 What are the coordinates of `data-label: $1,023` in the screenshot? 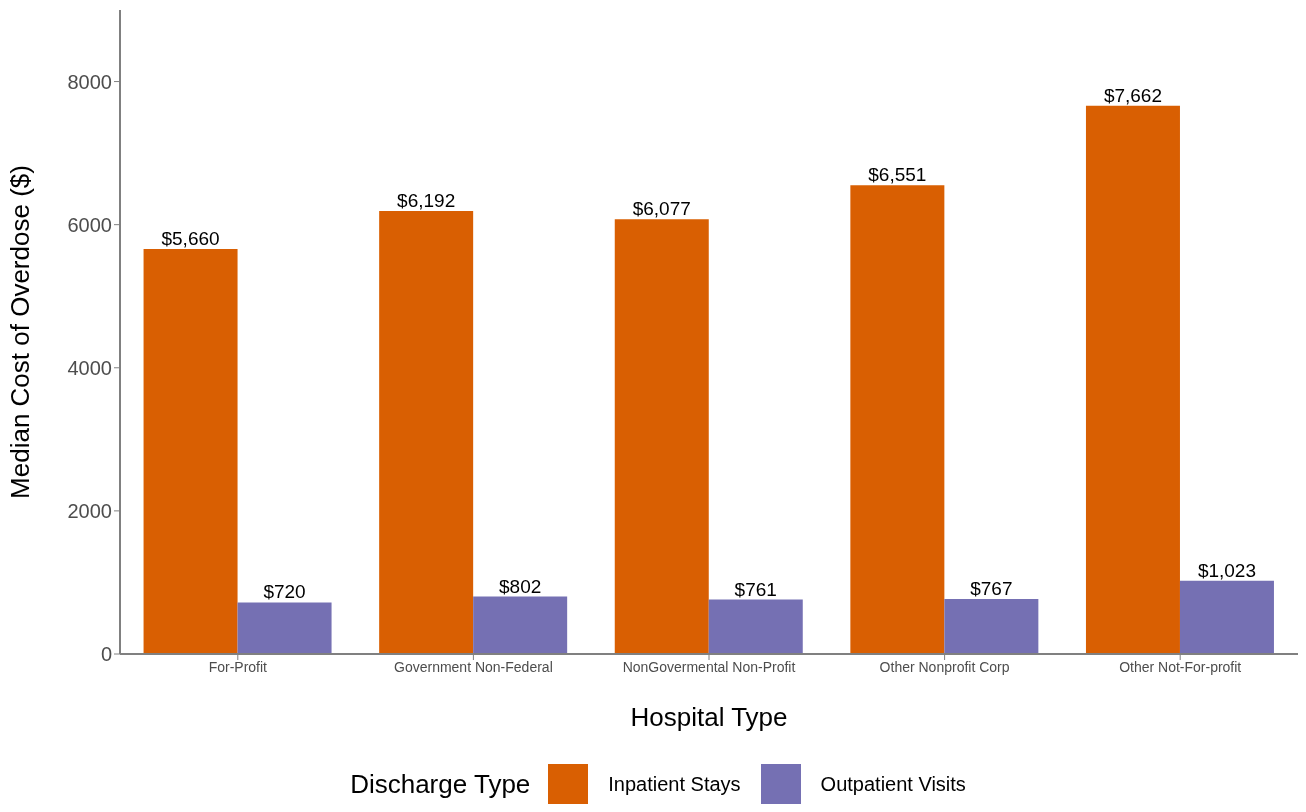 It's located at (1227, 570).